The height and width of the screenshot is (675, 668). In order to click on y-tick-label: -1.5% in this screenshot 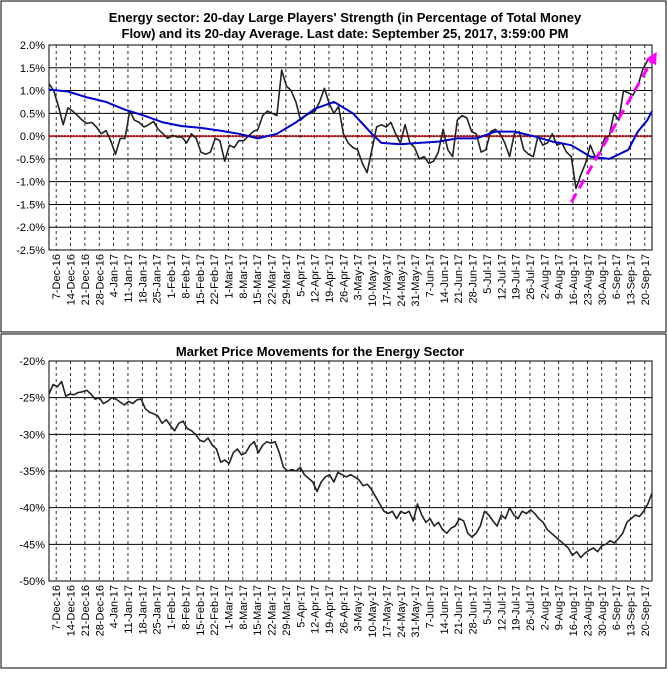, I will do `click(30, 205)`.